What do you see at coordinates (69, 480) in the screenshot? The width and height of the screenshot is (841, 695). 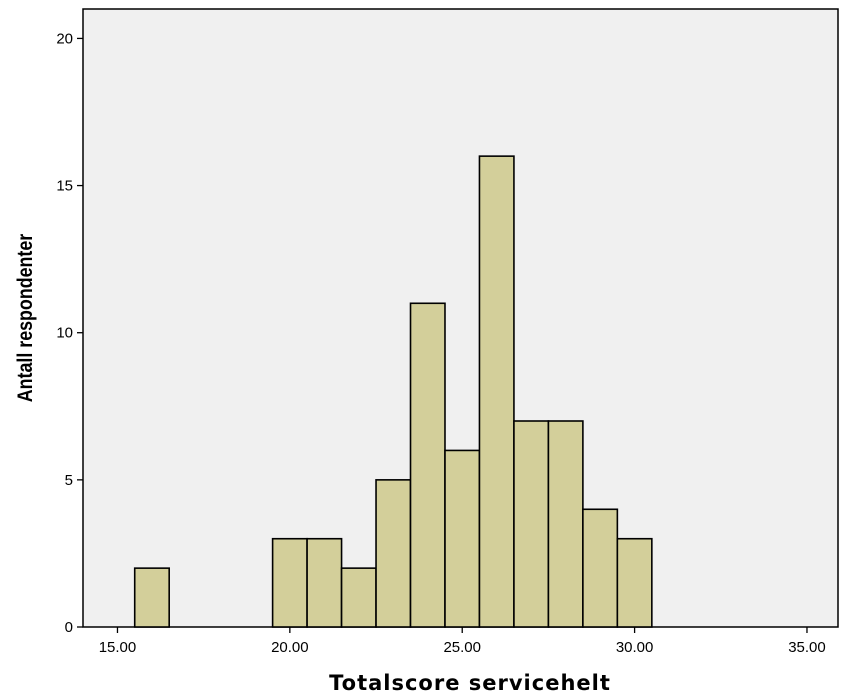 I see `y-tick-label: 5` at bounding box center [69, 480].